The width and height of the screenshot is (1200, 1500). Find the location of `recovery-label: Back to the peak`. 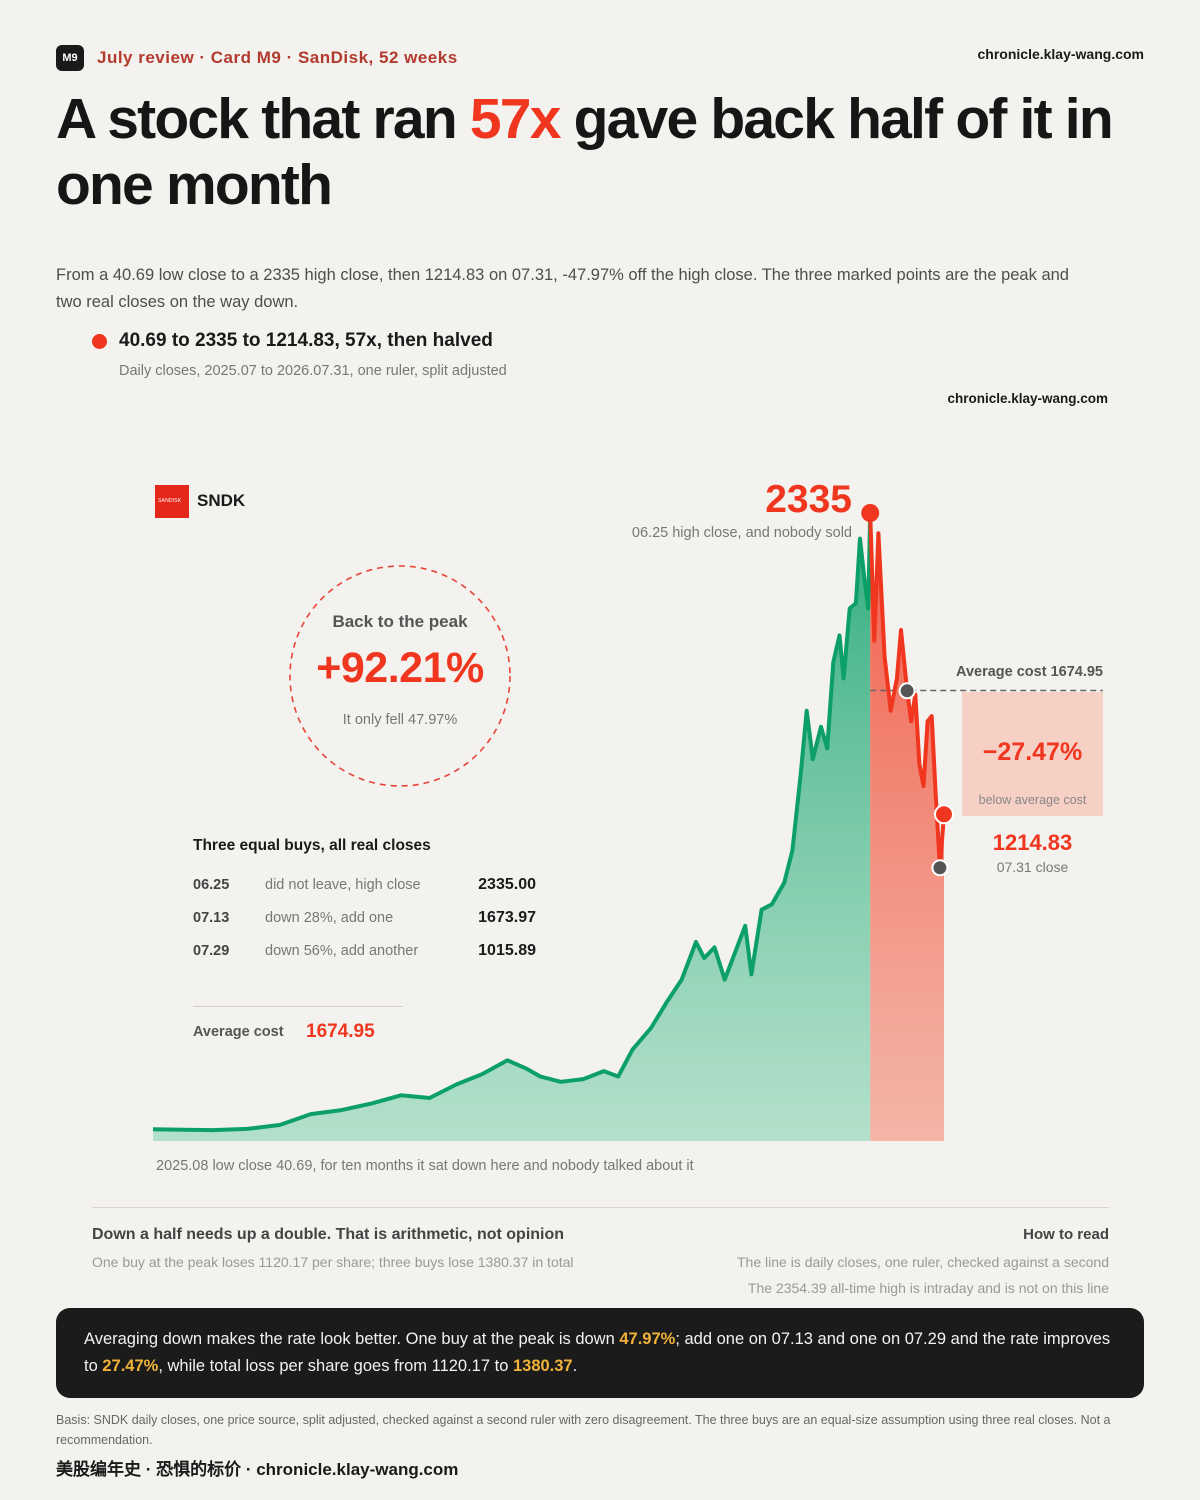

recovery-label: Back to the peak is located at coordinates (400, 621).